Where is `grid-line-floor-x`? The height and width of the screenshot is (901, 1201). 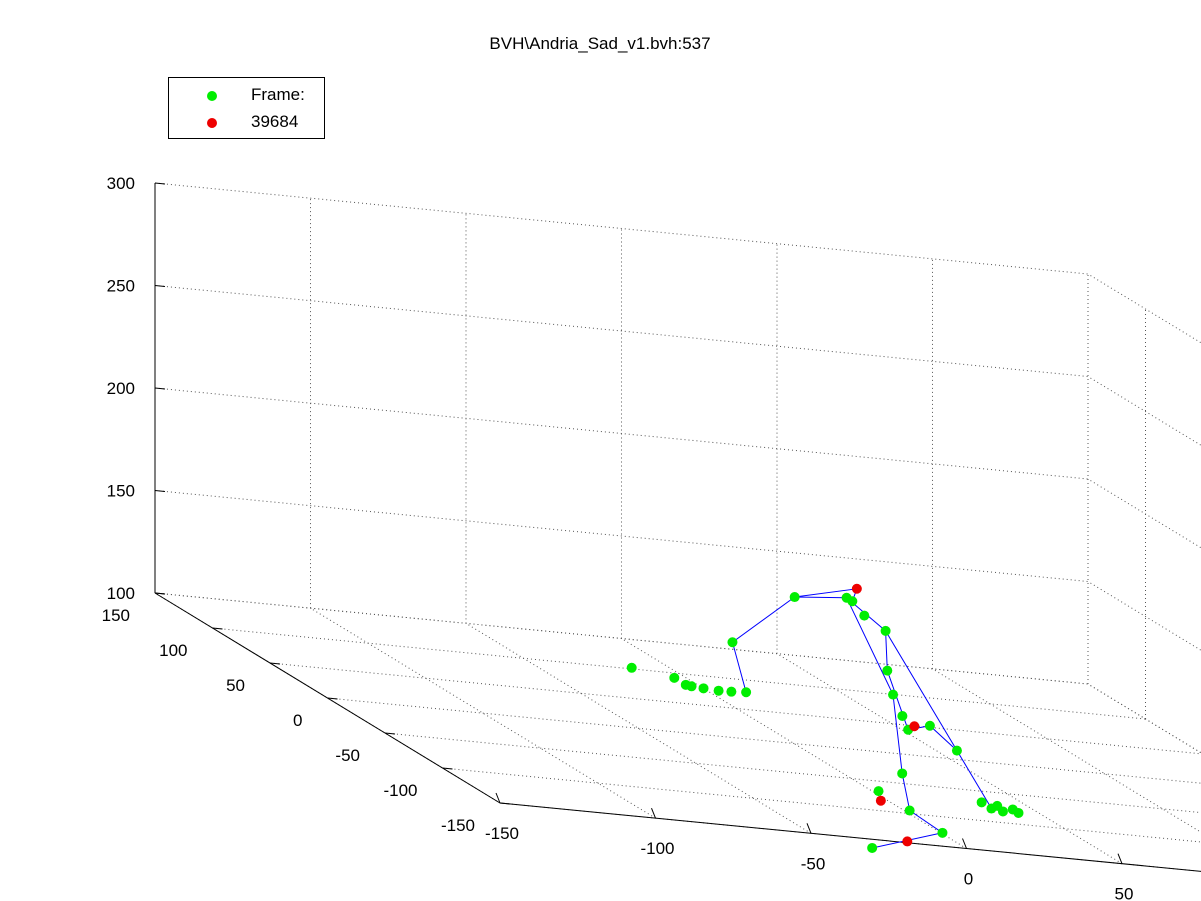
grid-line-floor-x is located at coordinates (1066, 750).